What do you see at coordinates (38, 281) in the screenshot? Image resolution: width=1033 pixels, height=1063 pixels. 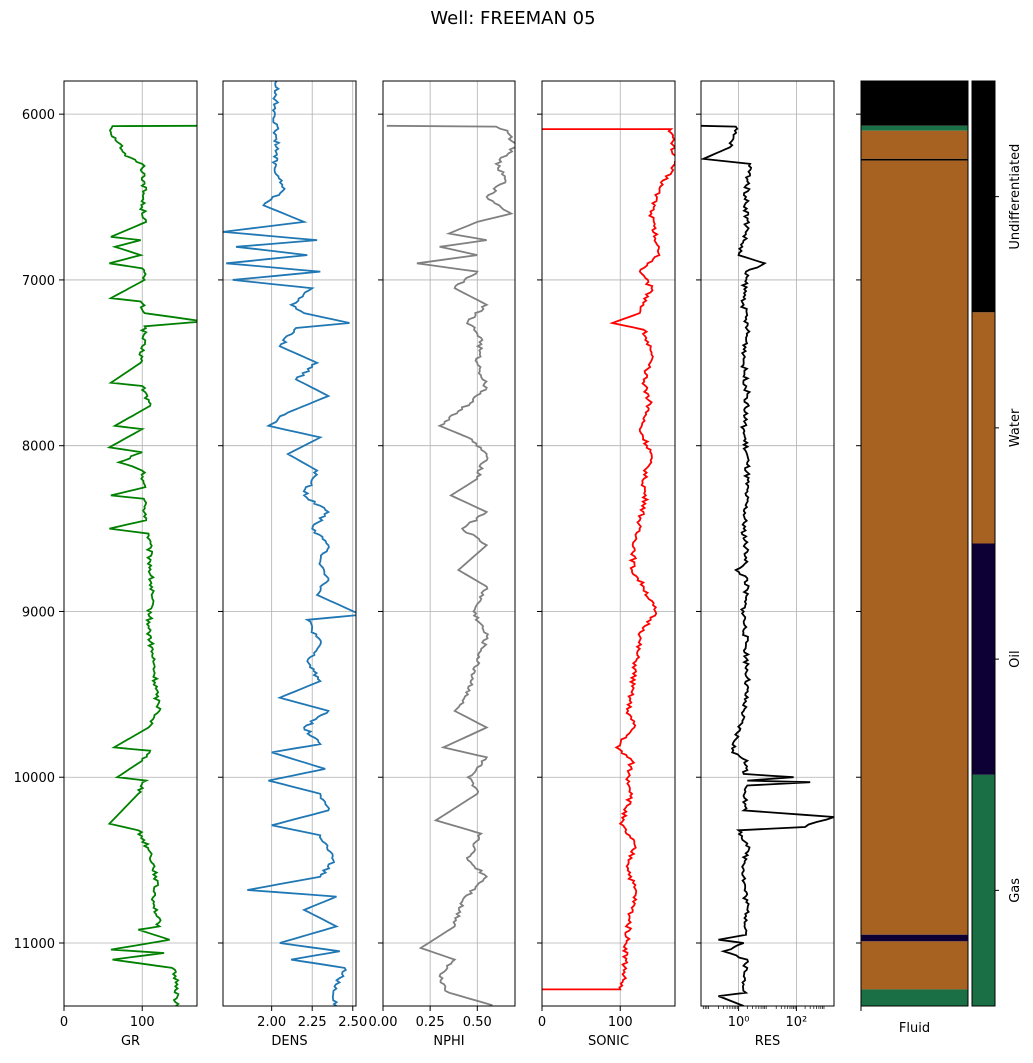 I see `depth-tick-label-1: 7000` at bounding box center [38, 281].